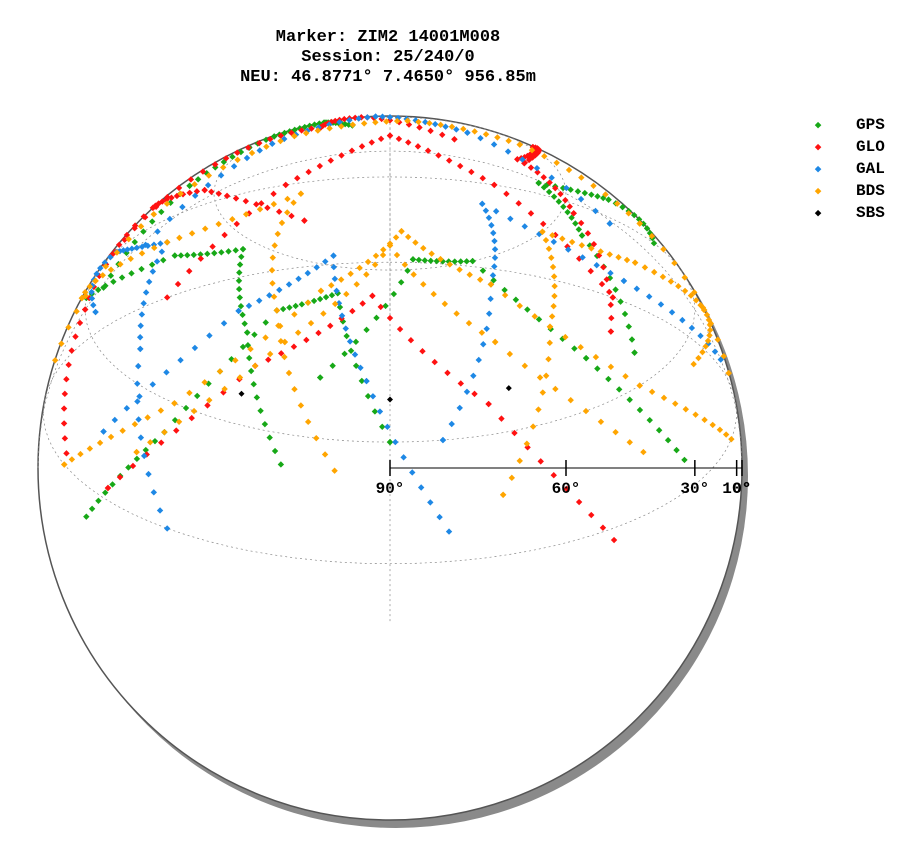 The width and height of the screenshot is (920, 860). Describe the element at coordinates (818, 192) in the screenshot. I see `bds-marker-icon: ◆` at that location.